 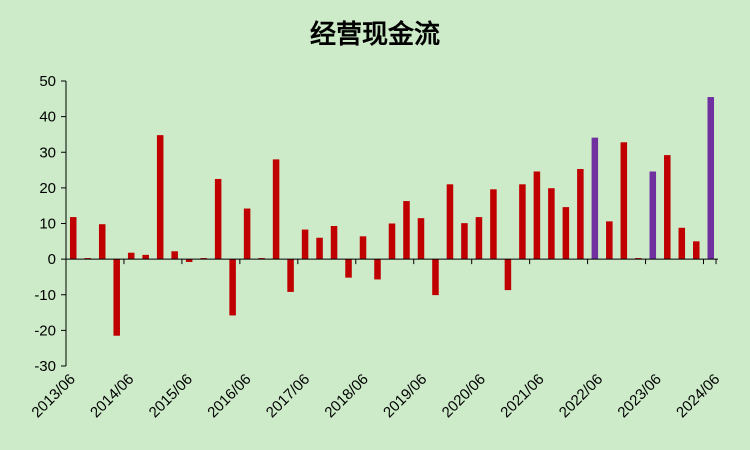 What do you see at coordinates (229, 396) in the screenshot?
I see `x-tick-label: 2016/06` at bounding box center [229, 396].